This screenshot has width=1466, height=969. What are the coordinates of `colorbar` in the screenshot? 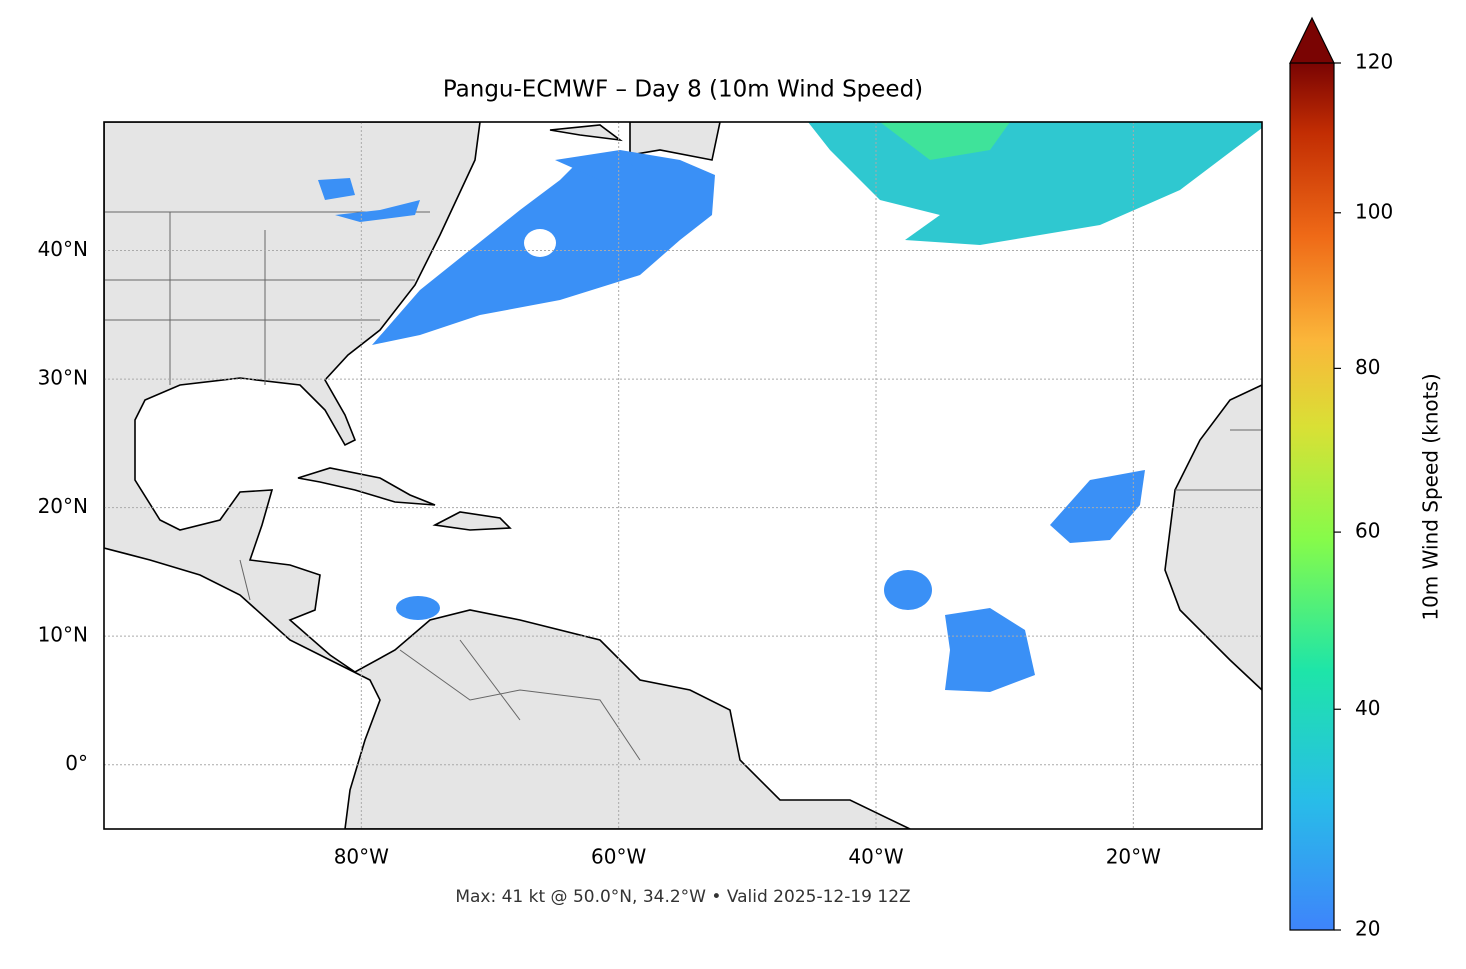 It's located at (1312, 496).